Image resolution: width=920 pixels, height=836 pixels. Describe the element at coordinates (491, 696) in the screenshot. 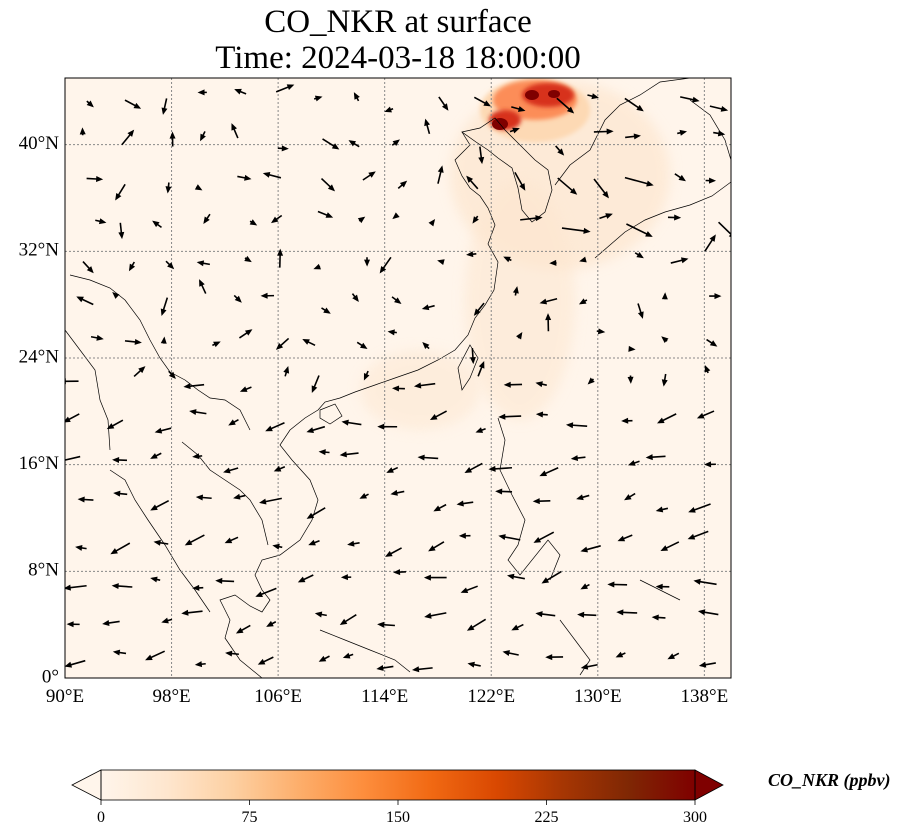

I see `lon-tick-label: 122°E` at that location.